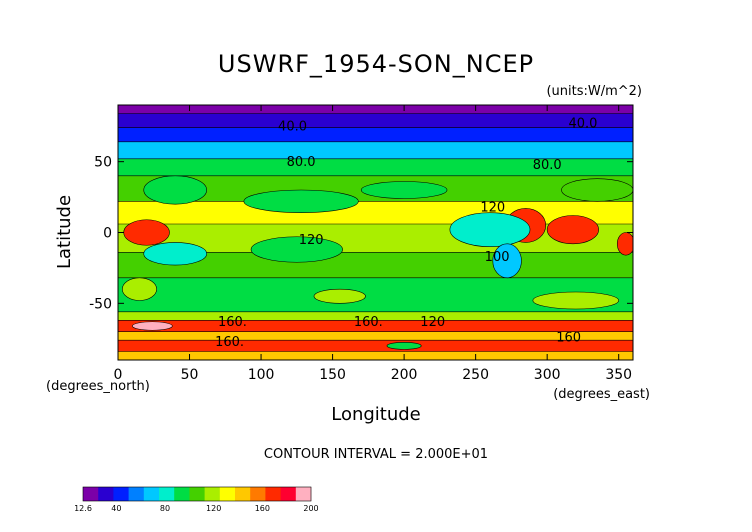  What do you see at coordinates (368, 322) in the screenshot?
I see `contour-label-8: 160.` at bounding box center [368, 322].